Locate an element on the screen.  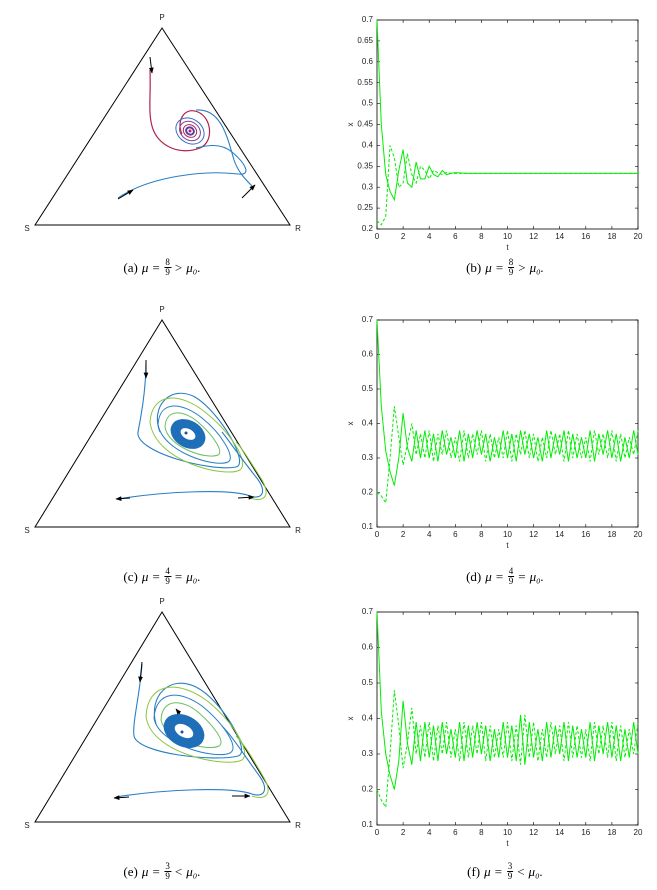
caption-math: = is located at coordinates (178, 576).